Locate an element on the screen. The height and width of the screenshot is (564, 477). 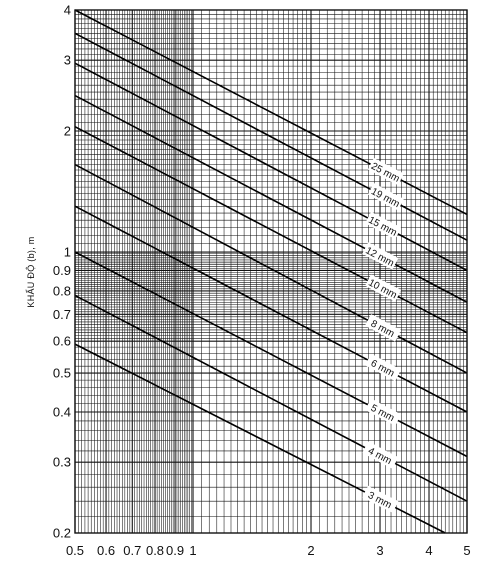
x-tick-label: 0.7 is located at coordinates (132, 550).